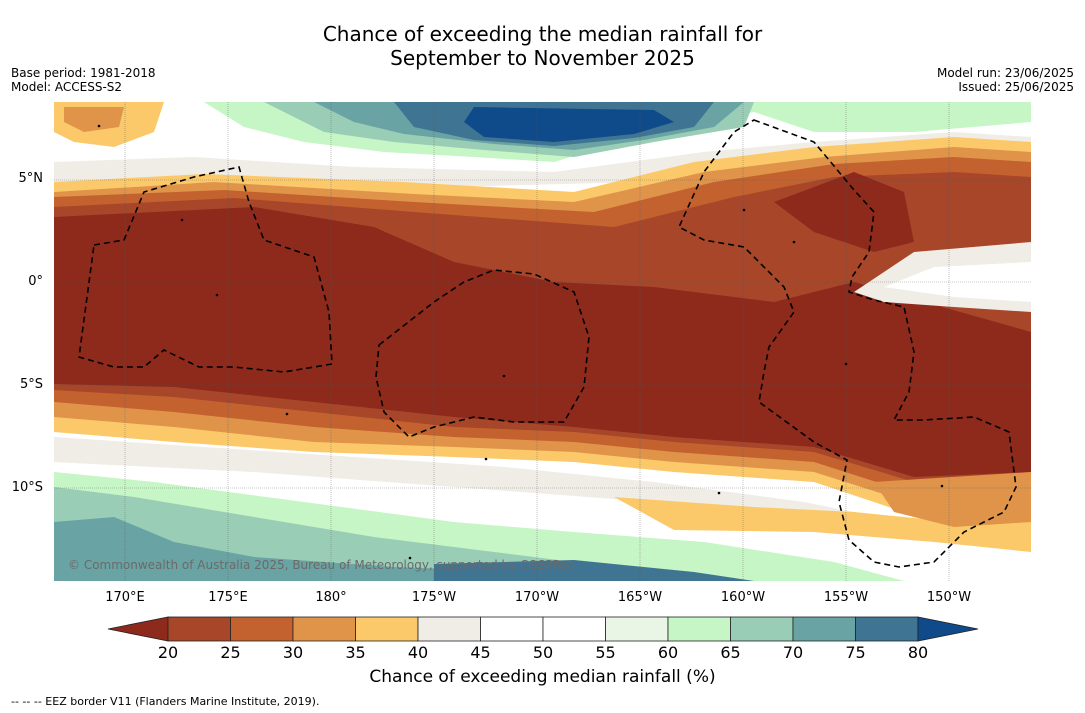 The height and width of the screenshot is (713, 1085). Describe the element at coordinates (793, 652) in the screenshot. I see `colorbar-tick-70: 70` at that location.